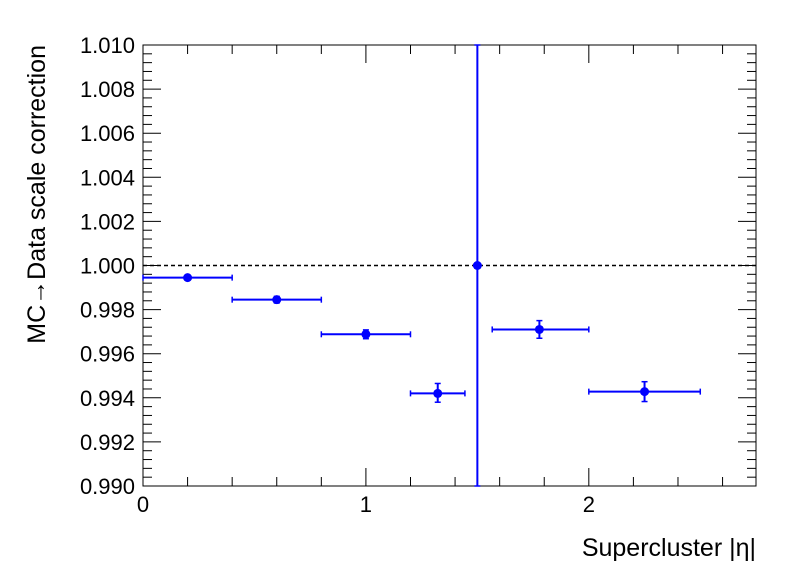 The width and height of the screenshot is (796, 572). Describe the element at coordinates (589, 504) in the screenshot. I see `x-tick-label: 2` at that location.